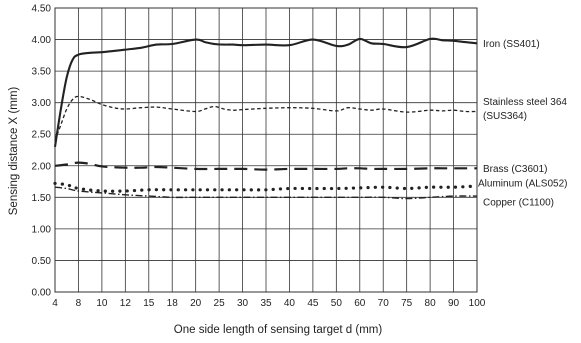 The width and height of the screenshot is (581, 343). I want to click on y-tick-label: 2.50, so click(42, 135).